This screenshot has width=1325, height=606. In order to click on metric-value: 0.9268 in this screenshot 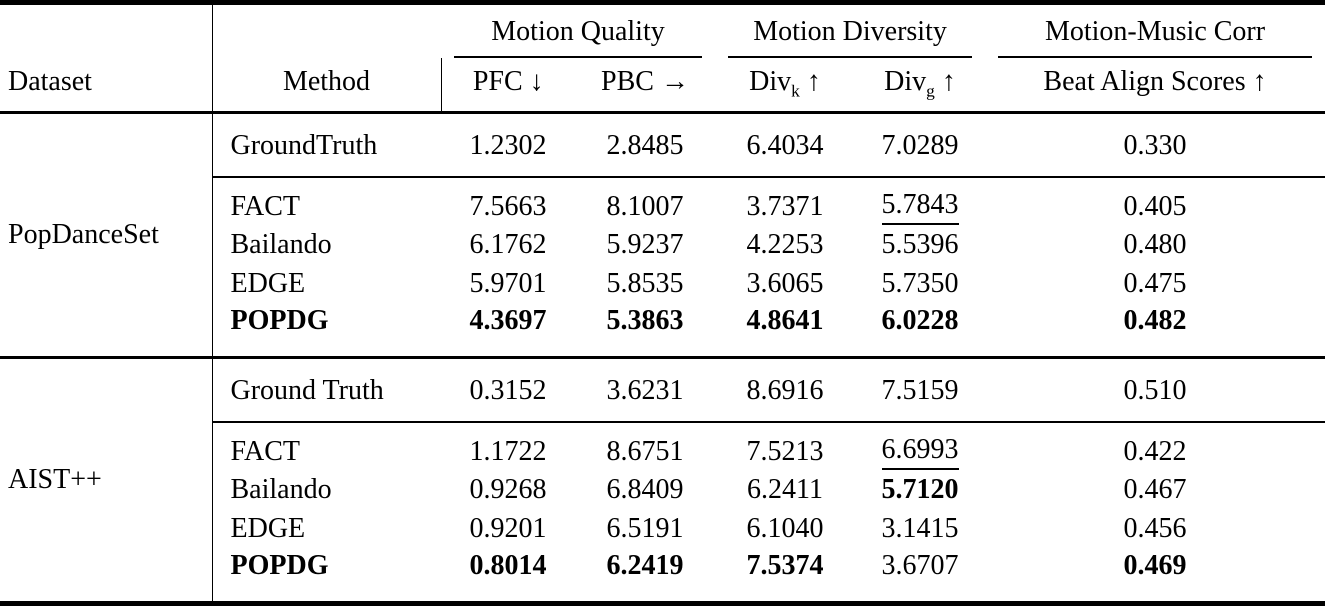, I will do `click(508, 490)`.